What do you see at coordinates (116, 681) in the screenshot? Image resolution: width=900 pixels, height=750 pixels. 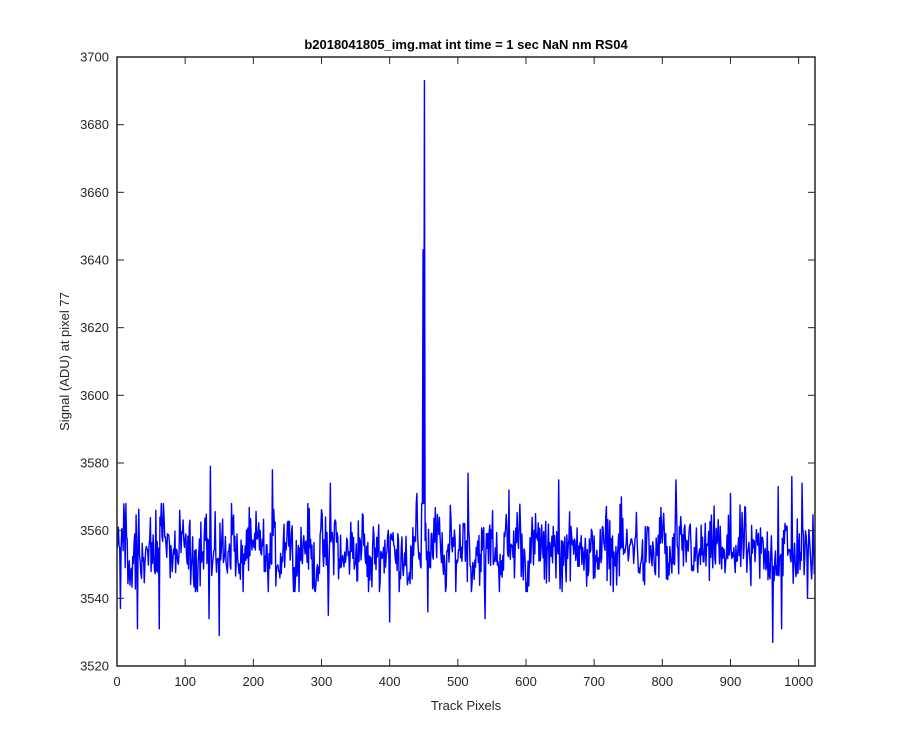 I see `x-tick-label: 0` at bounding box center [116, 681].